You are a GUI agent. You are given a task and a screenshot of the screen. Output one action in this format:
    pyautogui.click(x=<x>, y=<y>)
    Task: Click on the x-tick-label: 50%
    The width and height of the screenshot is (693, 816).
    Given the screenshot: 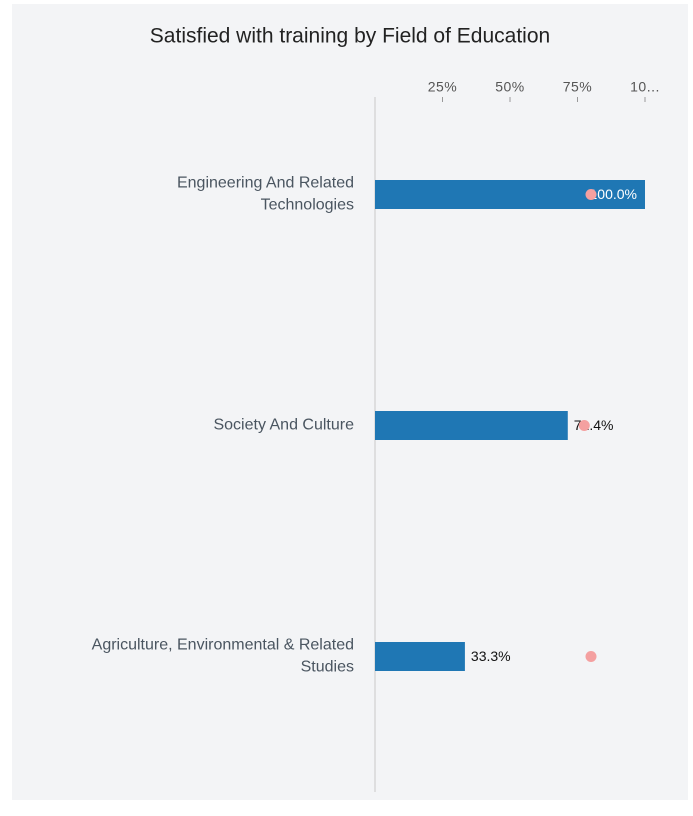 What is the action you would take?
    pyautogui.click(x=510, y=87)
    